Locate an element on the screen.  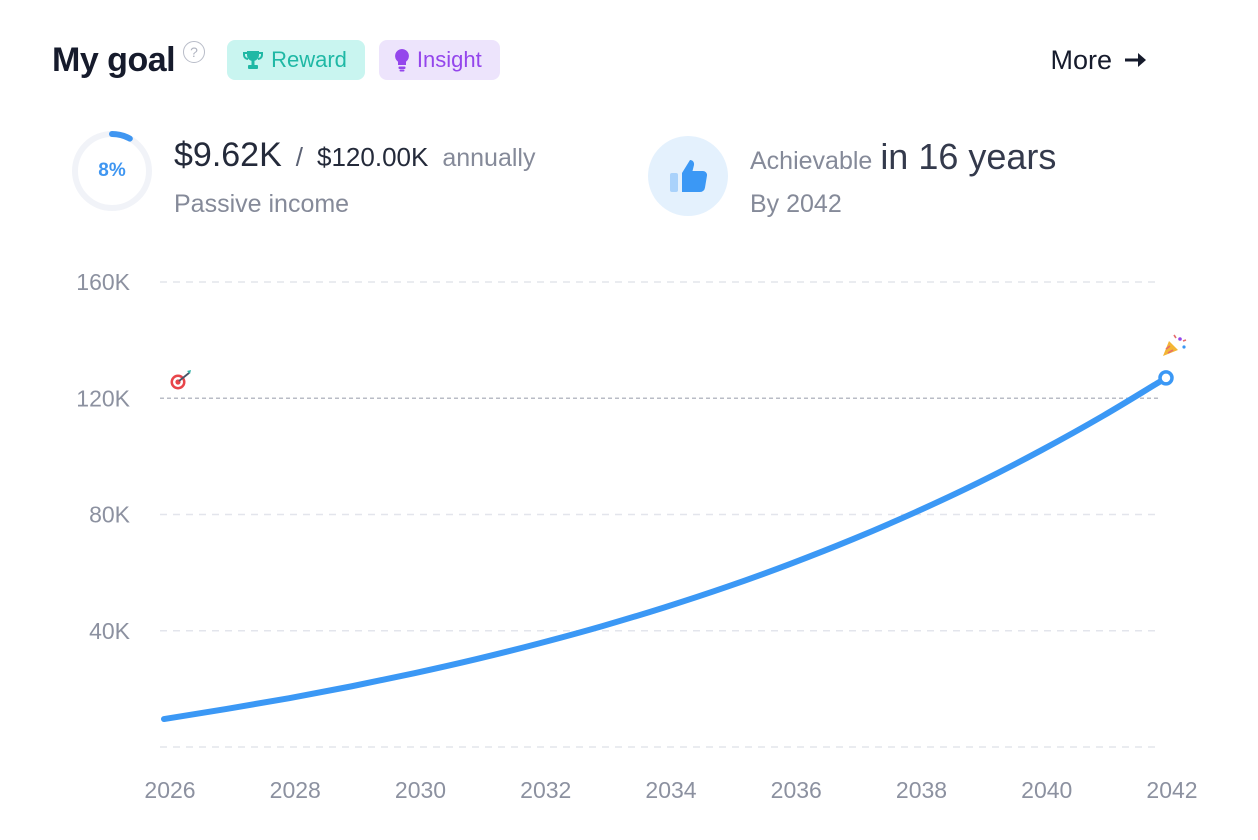
y-tick-label: 120K is located at coordinates (103, 398).